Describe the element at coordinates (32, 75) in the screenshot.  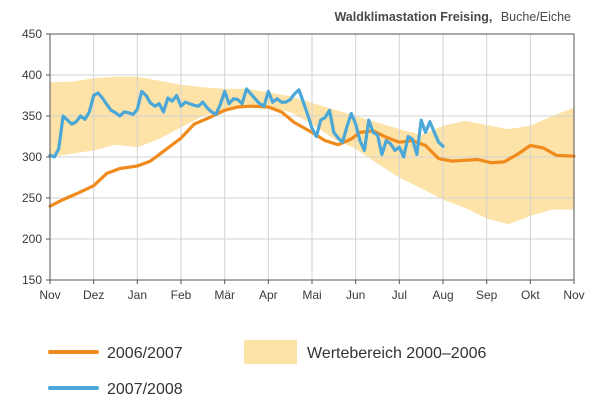
I see `ytick-label-400: 400` at that location.